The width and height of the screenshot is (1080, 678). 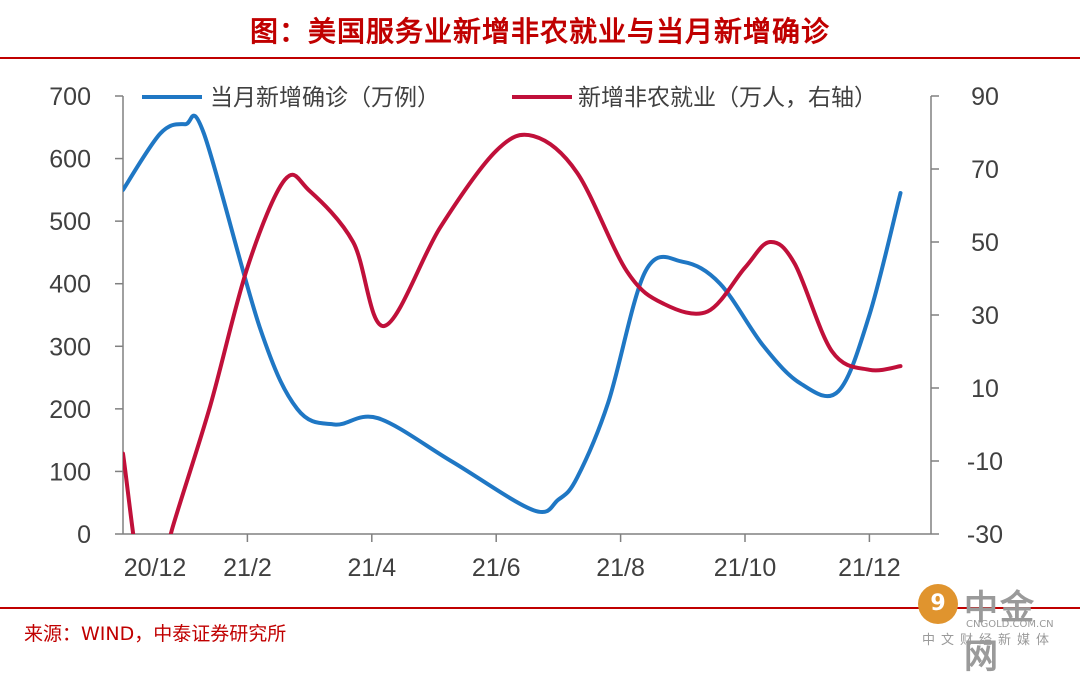 What do you see at coordinates (70, 347) in the screenshot?
I see `left-tick-label: 300` at bounding box center [70, 347].